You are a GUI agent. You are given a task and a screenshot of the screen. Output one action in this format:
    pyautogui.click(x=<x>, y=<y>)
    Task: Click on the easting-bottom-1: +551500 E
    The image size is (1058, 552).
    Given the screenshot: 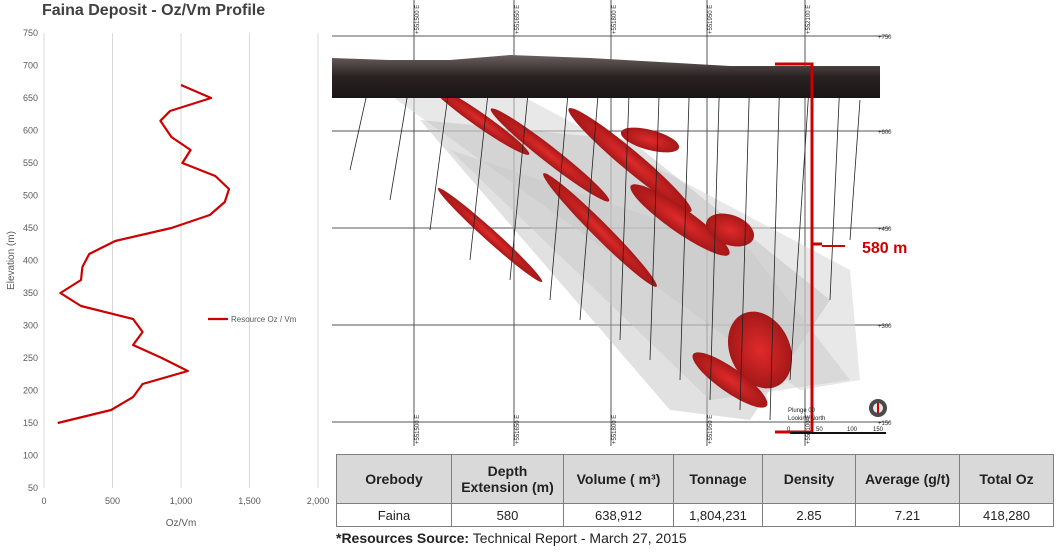 What is the action you would take?
    pyautogui.click(x=418, y=429)
    